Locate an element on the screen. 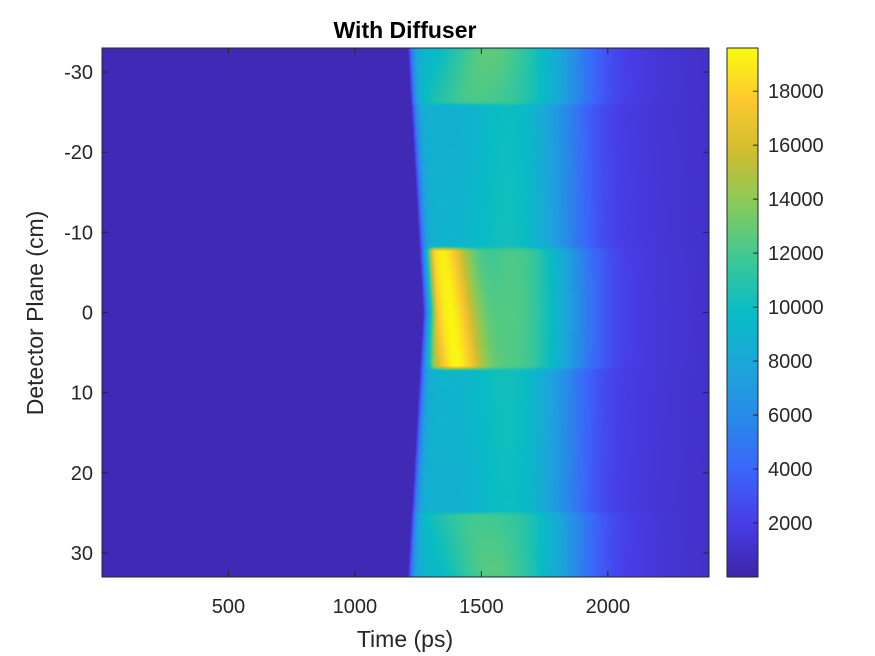 This screenshot has height=656, width=875. colorbar-tick-label: 18000 is located at coordinates (796, 92).